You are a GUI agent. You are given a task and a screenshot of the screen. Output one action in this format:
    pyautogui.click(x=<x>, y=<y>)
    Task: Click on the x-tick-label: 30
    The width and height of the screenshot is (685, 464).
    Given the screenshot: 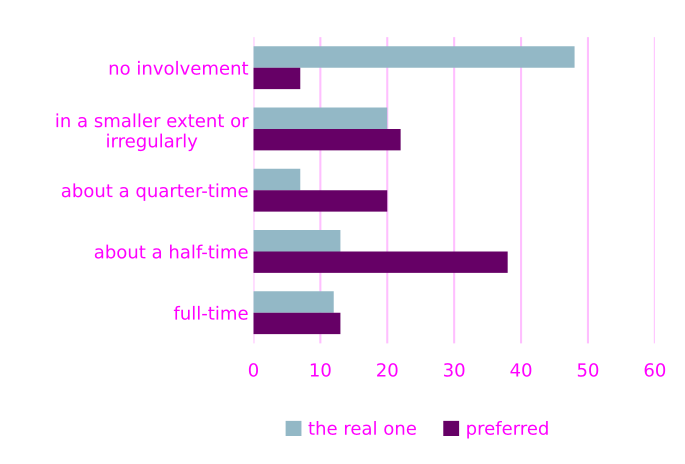 What is the action you would take?
    pyautogui.click(x=454, y=370)
    